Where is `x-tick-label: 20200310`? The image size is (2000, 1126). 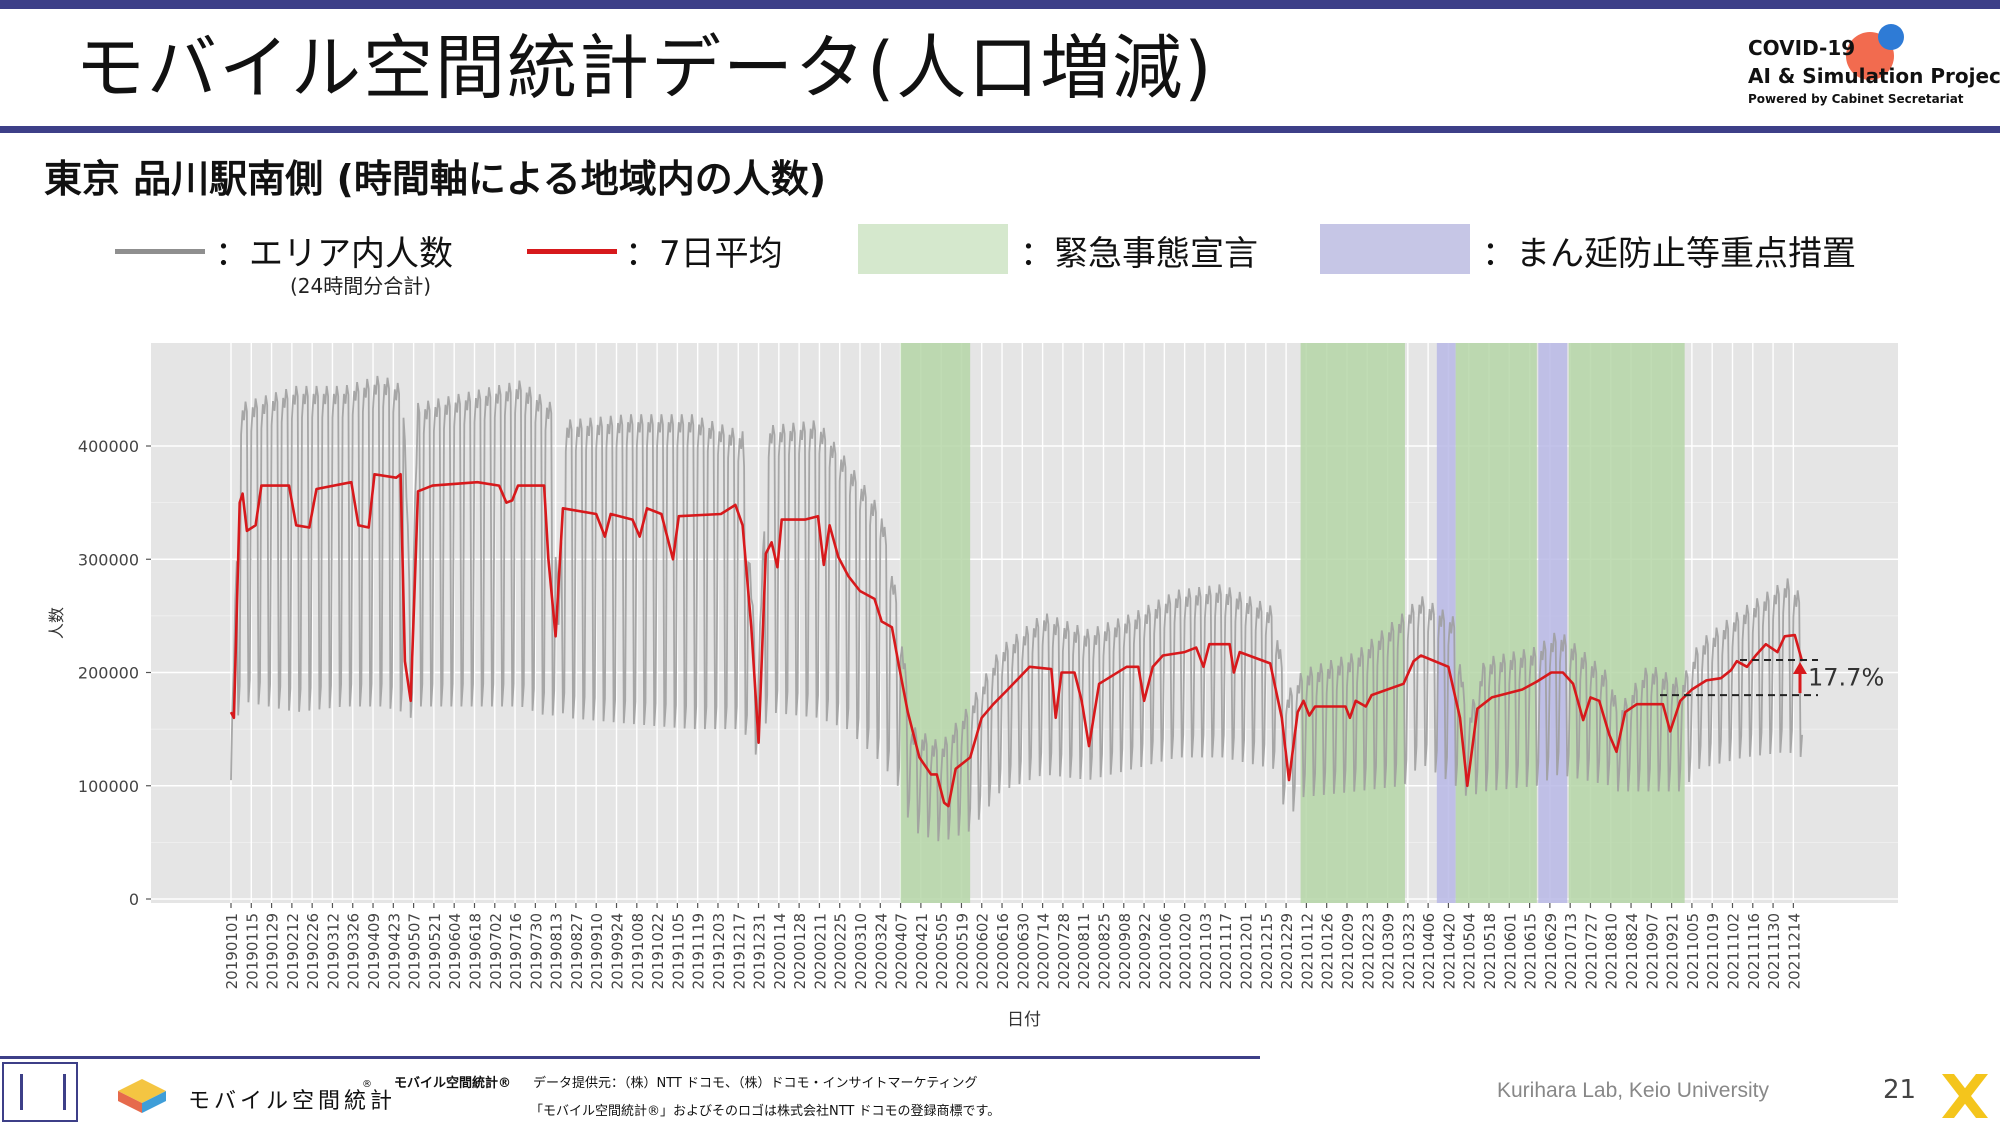 x-tick-label: 20200310 is located at coordinates (861, 951).